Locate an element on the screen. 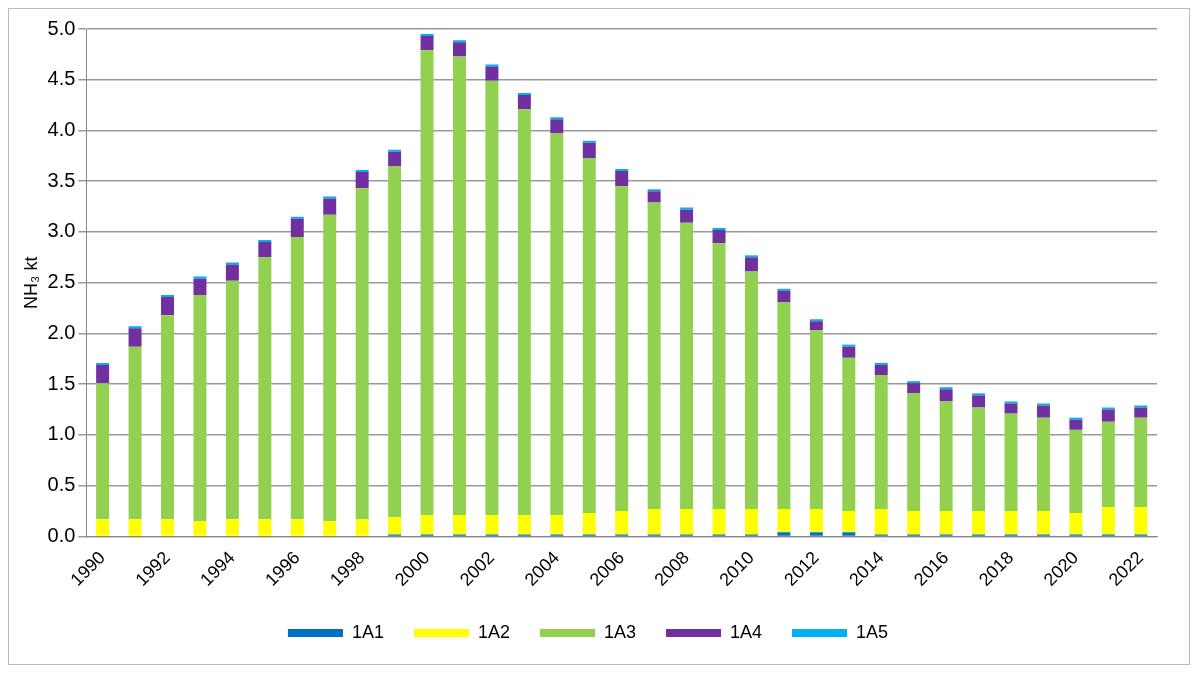 The image size is (1200, 675). y-tick-label: 3.5 is located at coordinates (61, 179).